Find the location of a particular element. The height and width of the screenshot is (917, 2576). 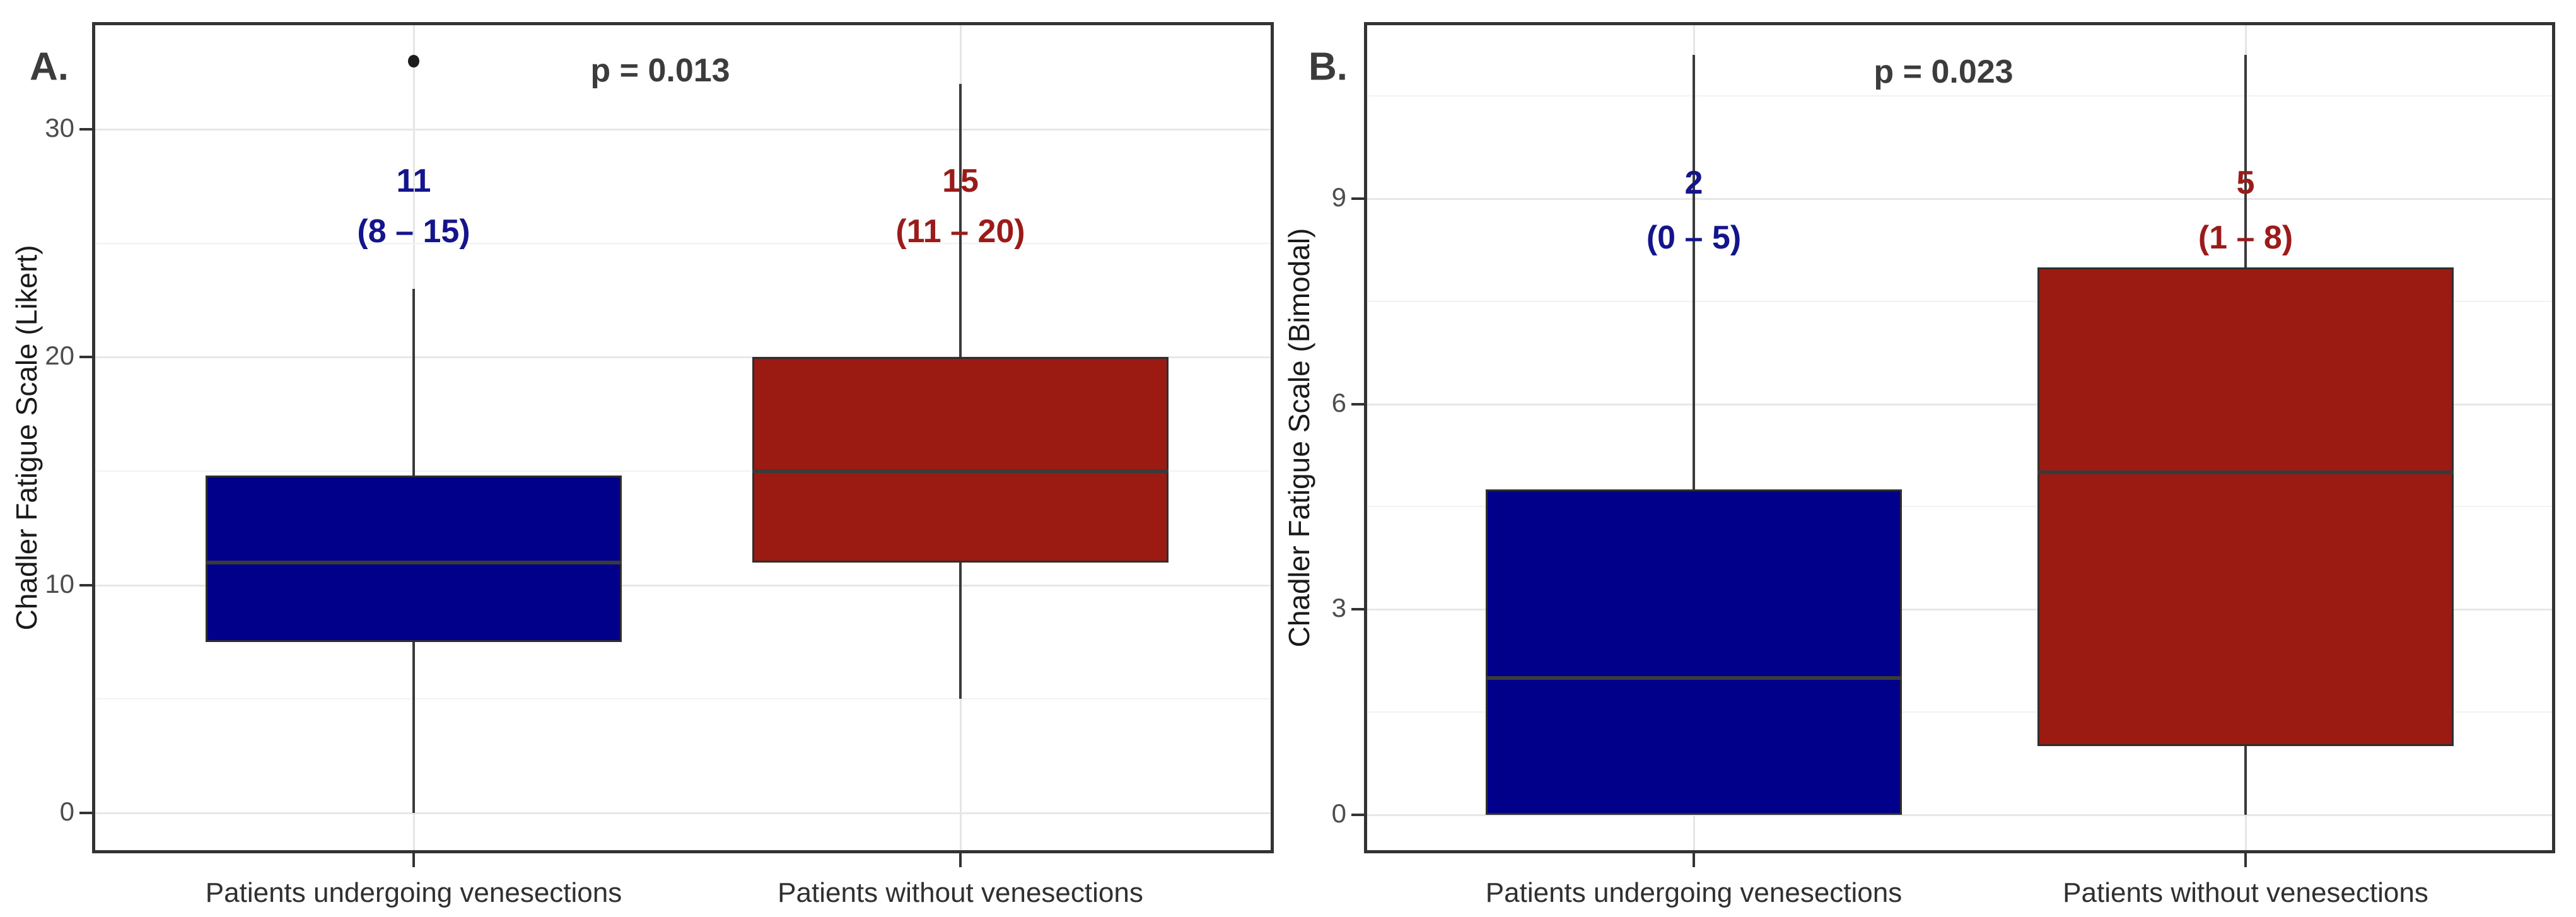

median-annotation: 15 is located at coordinates (961, 181).